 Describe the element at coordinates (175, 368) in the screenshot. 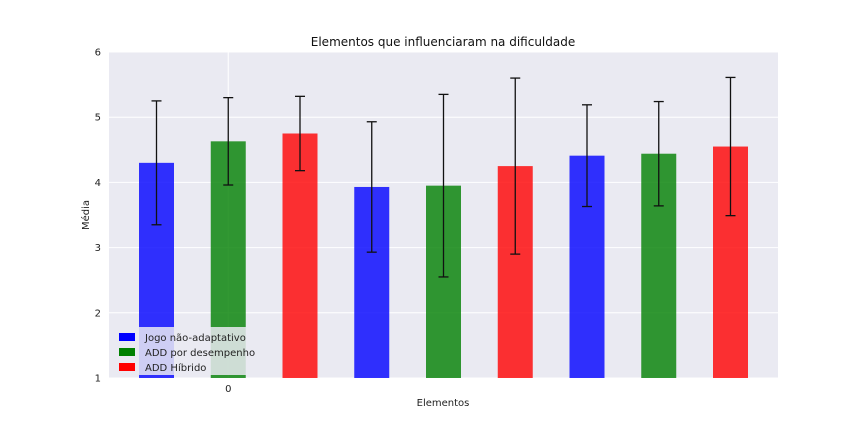

I see `legend-label: ADD Híbrido` at that location.